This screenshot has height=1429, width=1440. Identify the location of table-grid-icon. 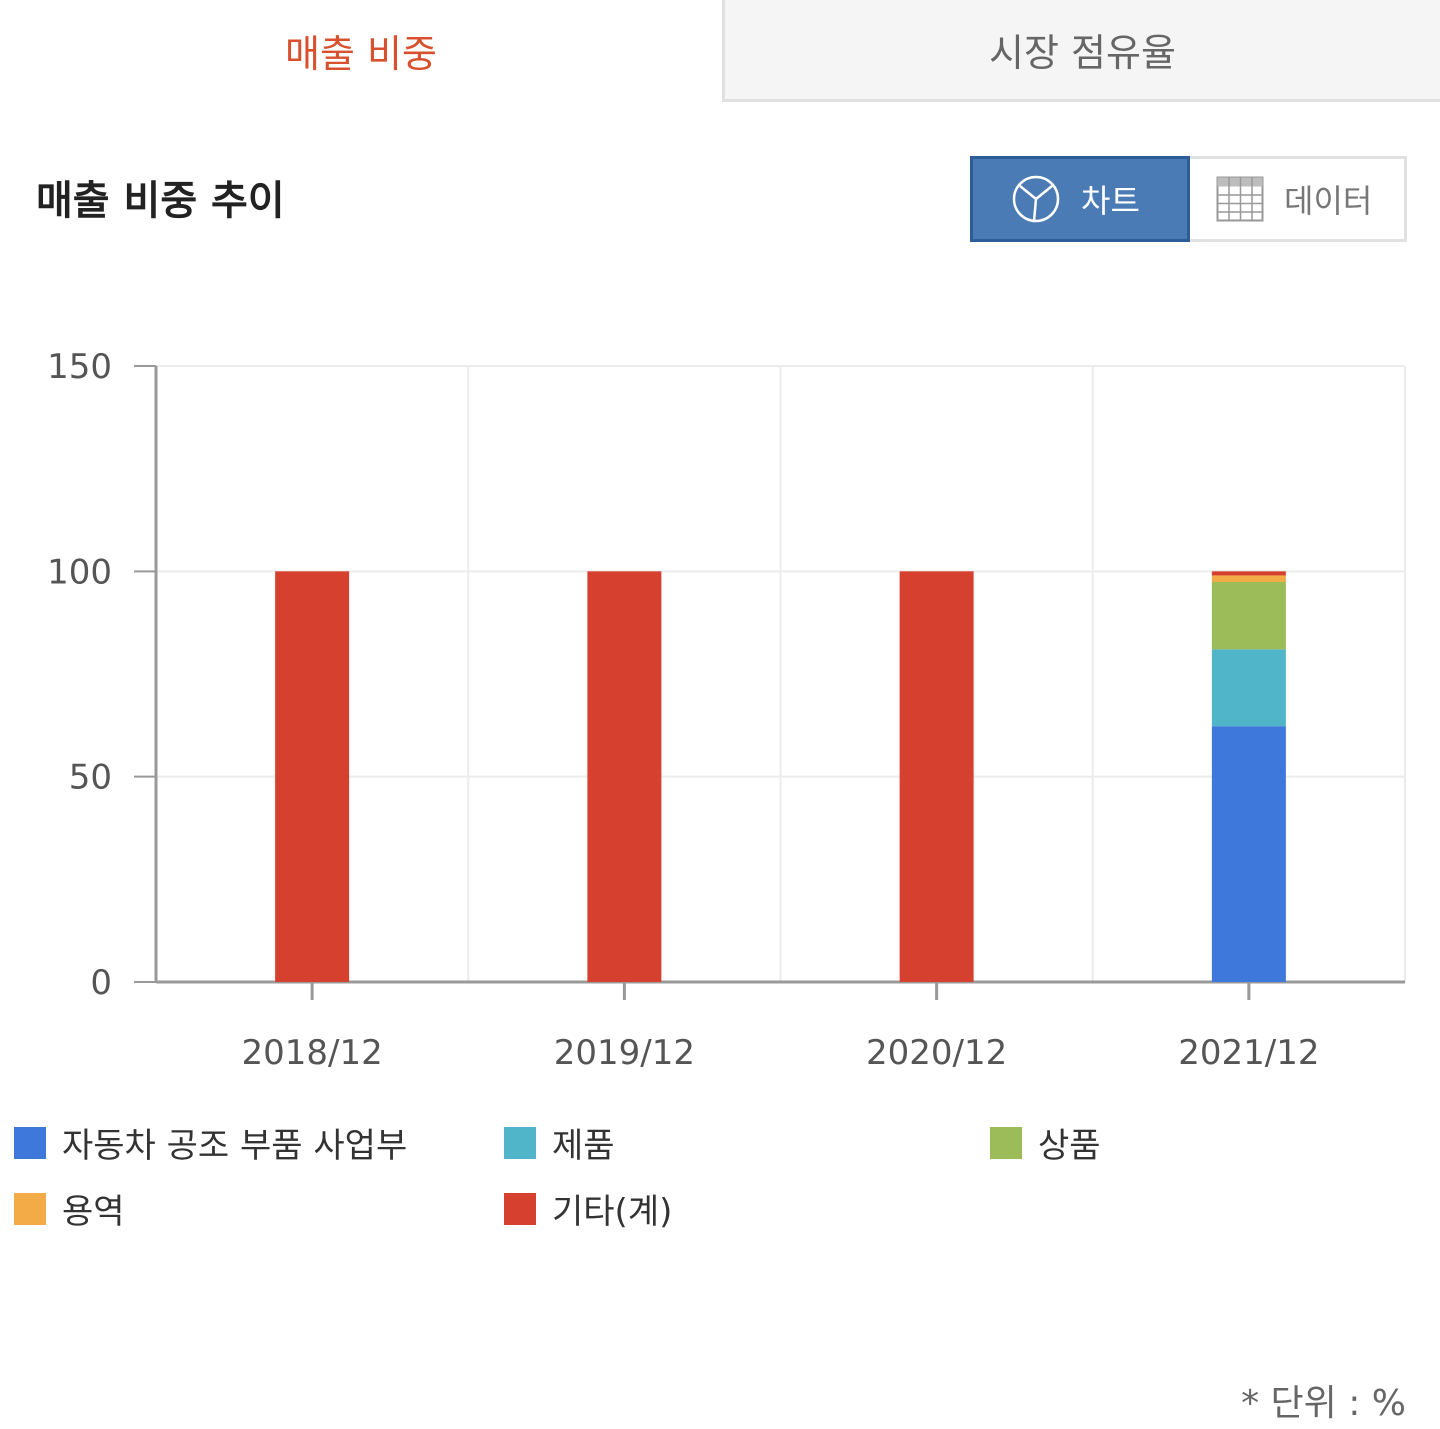
(1240, 199).